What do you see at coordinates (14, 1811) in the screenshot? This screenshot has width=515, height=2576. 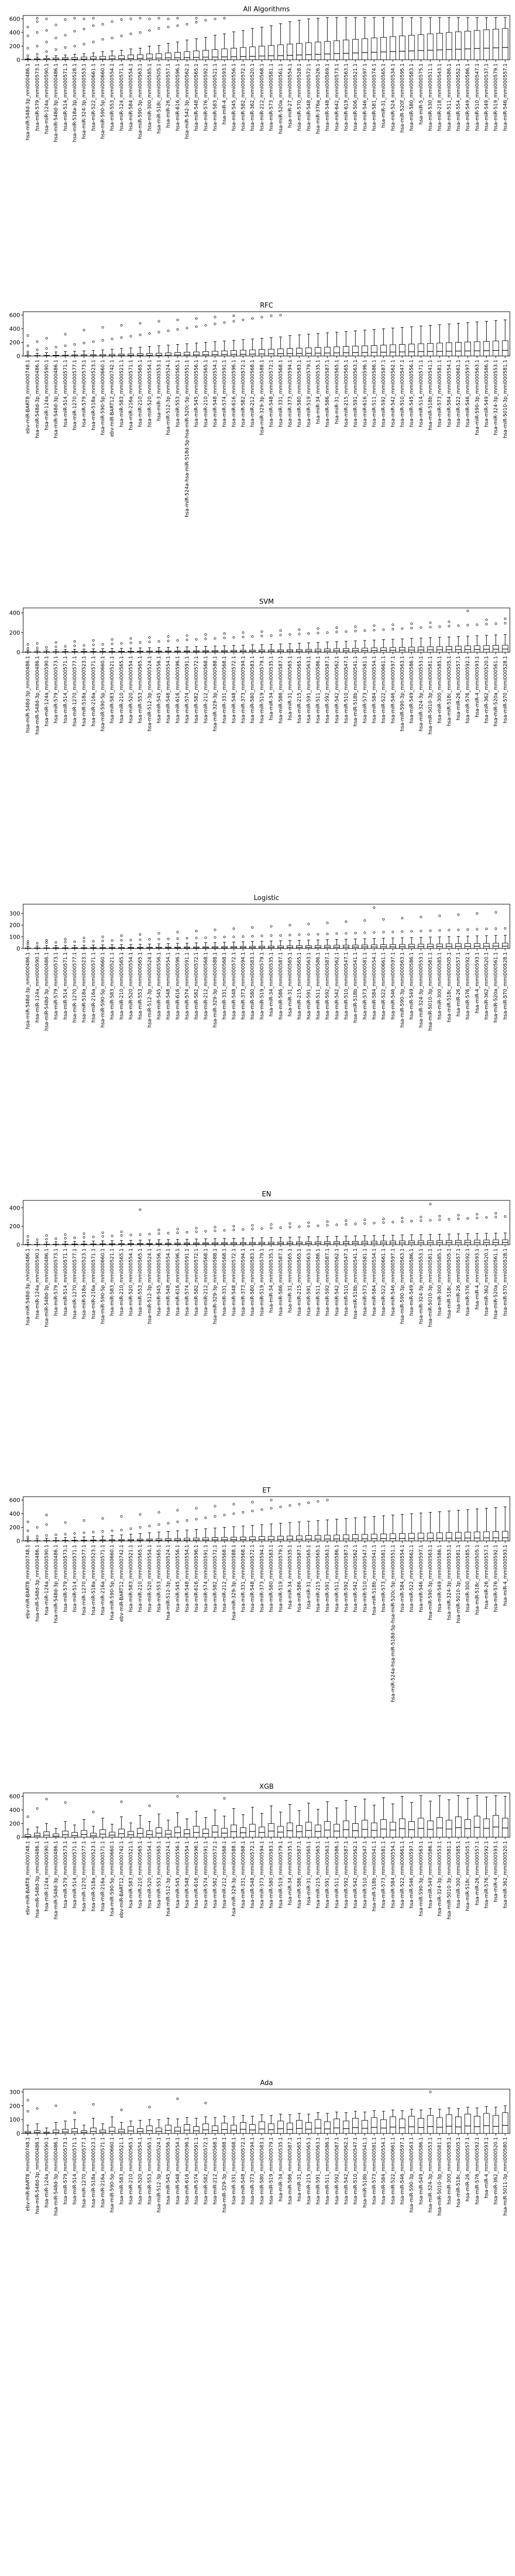 I see `y-tick-label: 400` at bounding box center [14, 1811].